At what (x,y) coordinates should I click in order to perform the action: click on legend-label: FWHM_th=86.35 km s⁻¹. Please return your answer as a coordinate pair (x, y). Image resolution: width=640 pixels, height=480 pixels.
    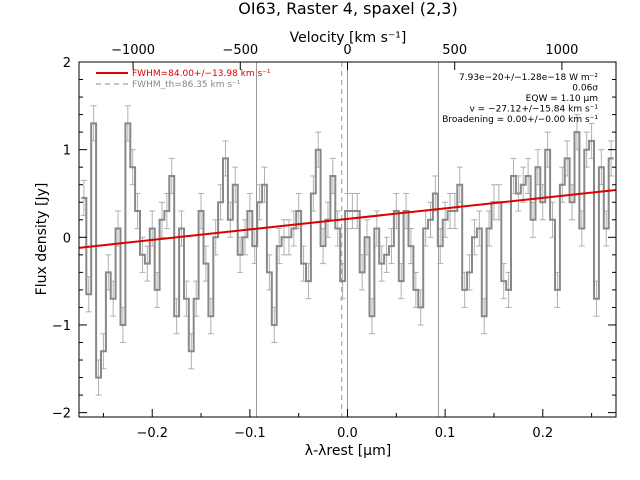
    Looking at the image, I should click on (186, 85).